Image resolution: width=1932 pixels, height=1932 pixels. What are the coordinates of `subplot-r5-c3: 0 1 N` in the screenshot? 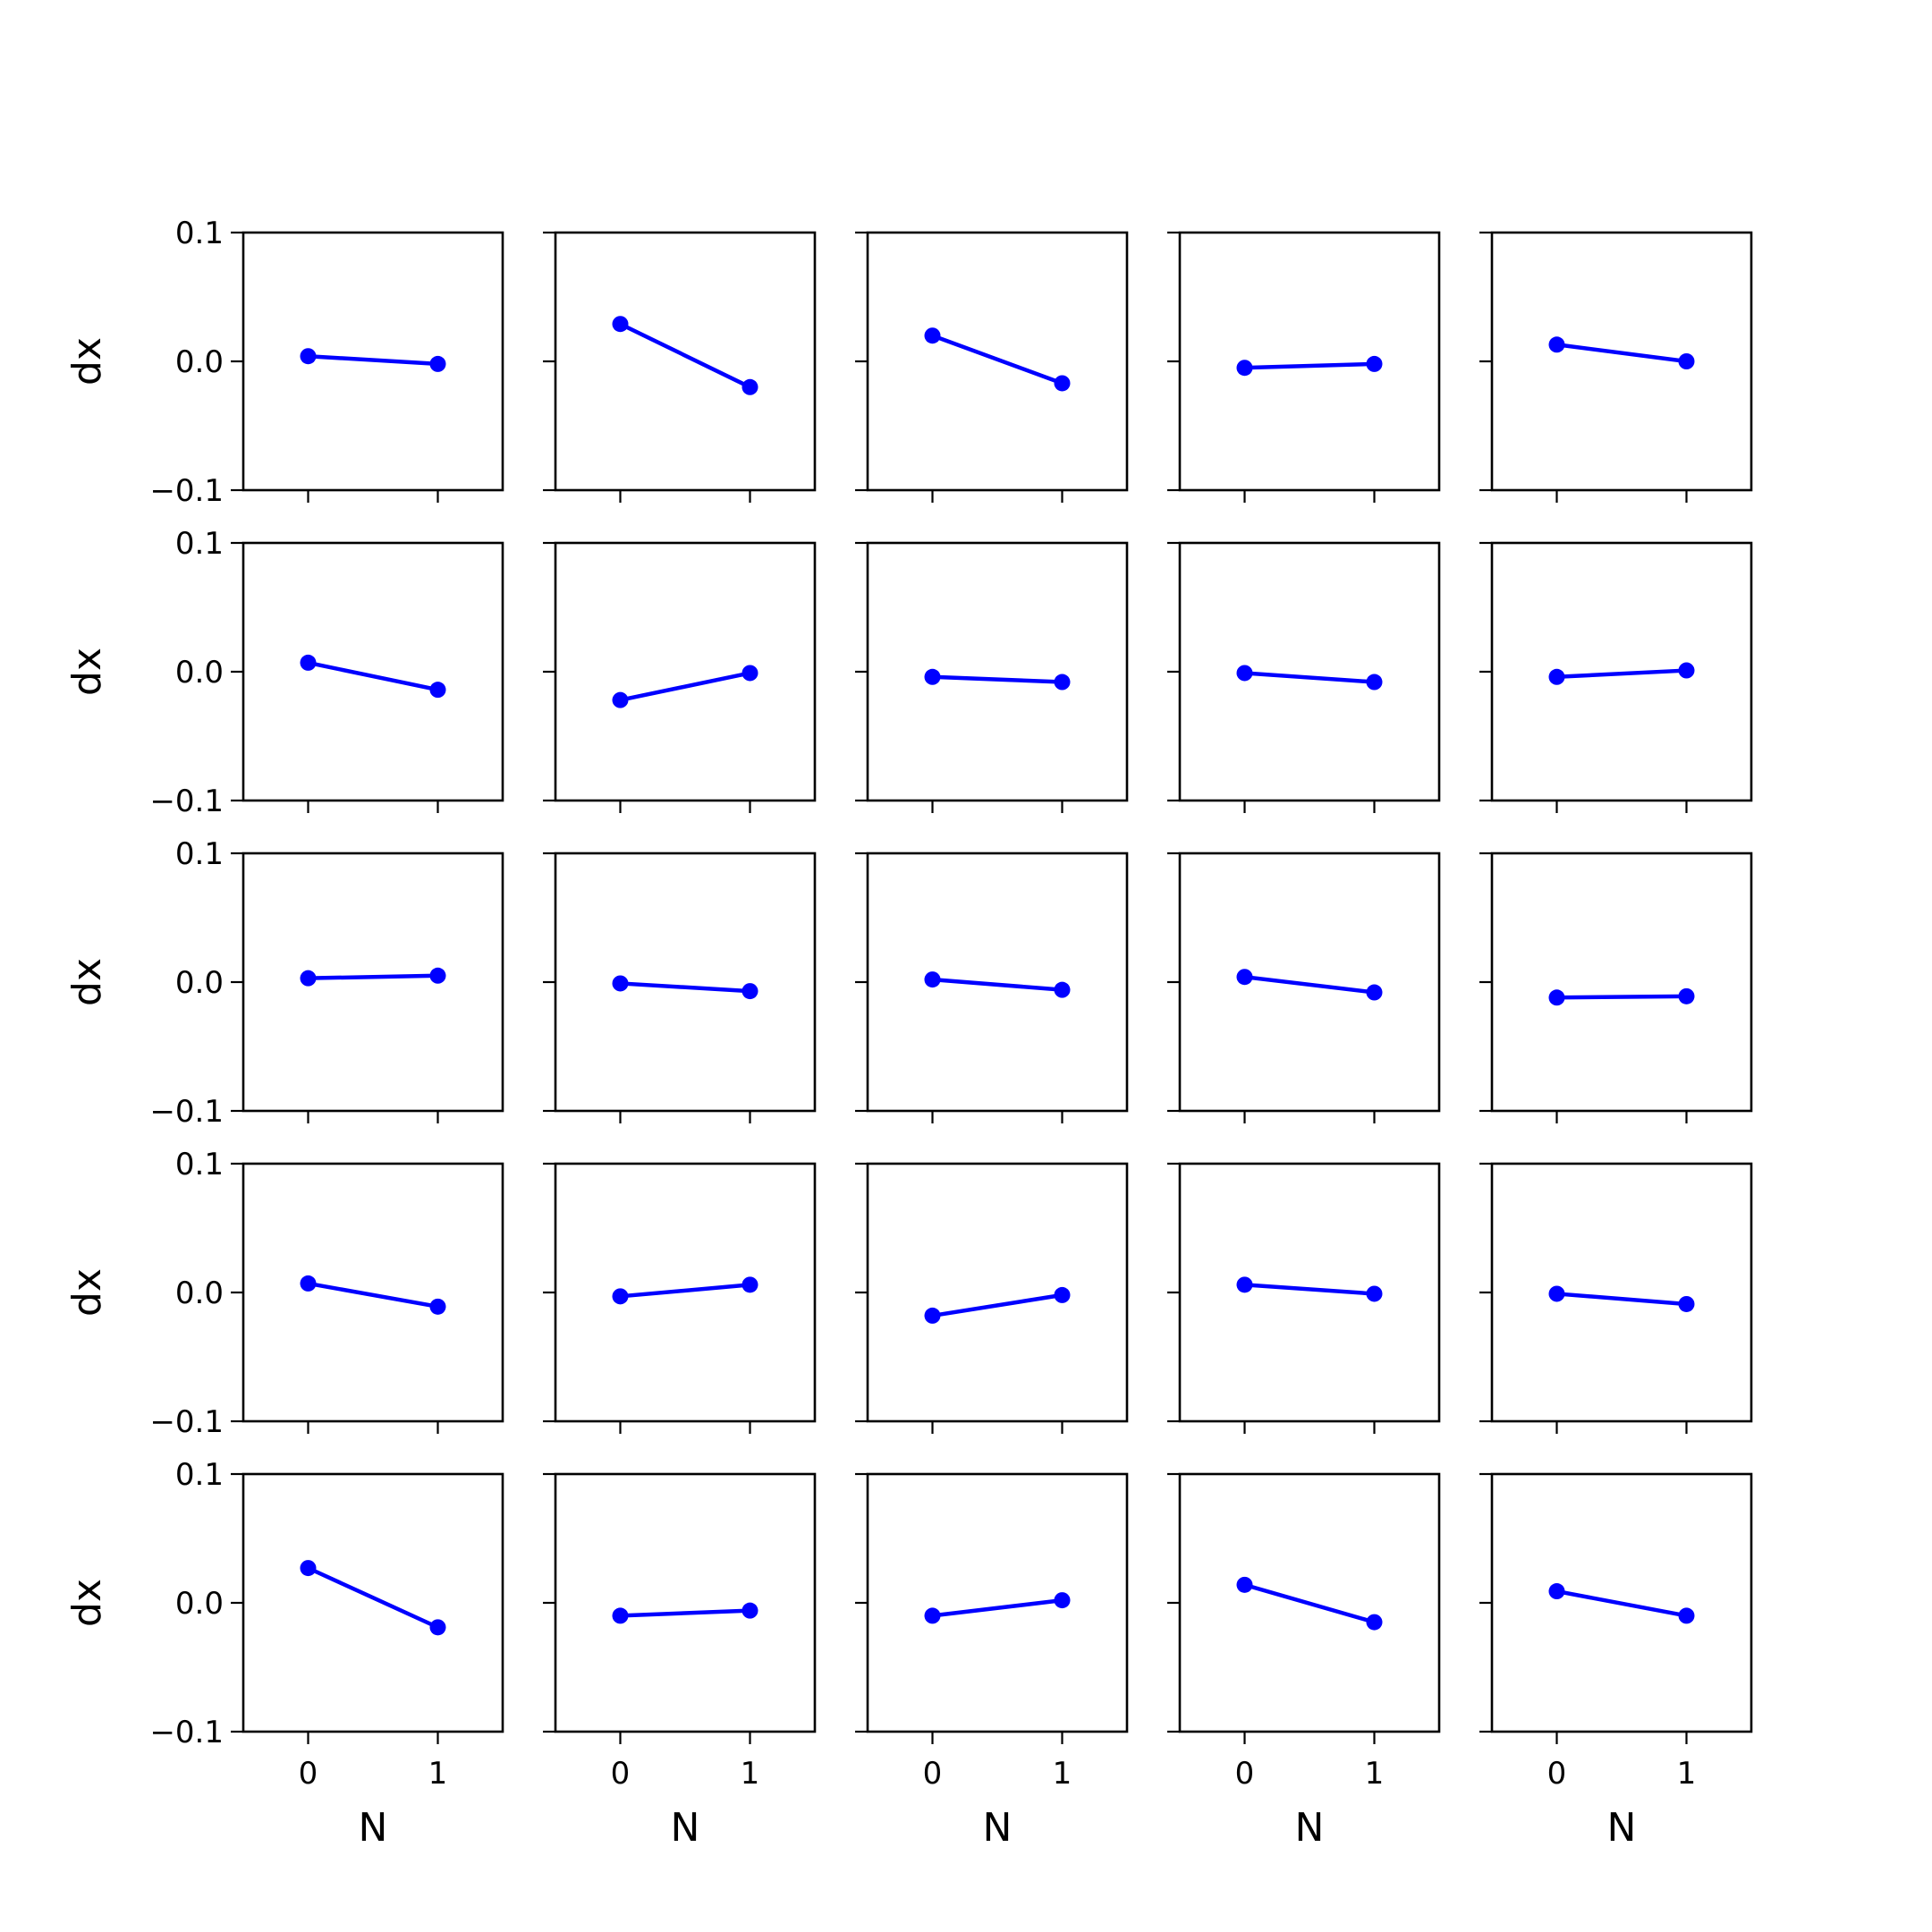 It's located at (992, 1661).